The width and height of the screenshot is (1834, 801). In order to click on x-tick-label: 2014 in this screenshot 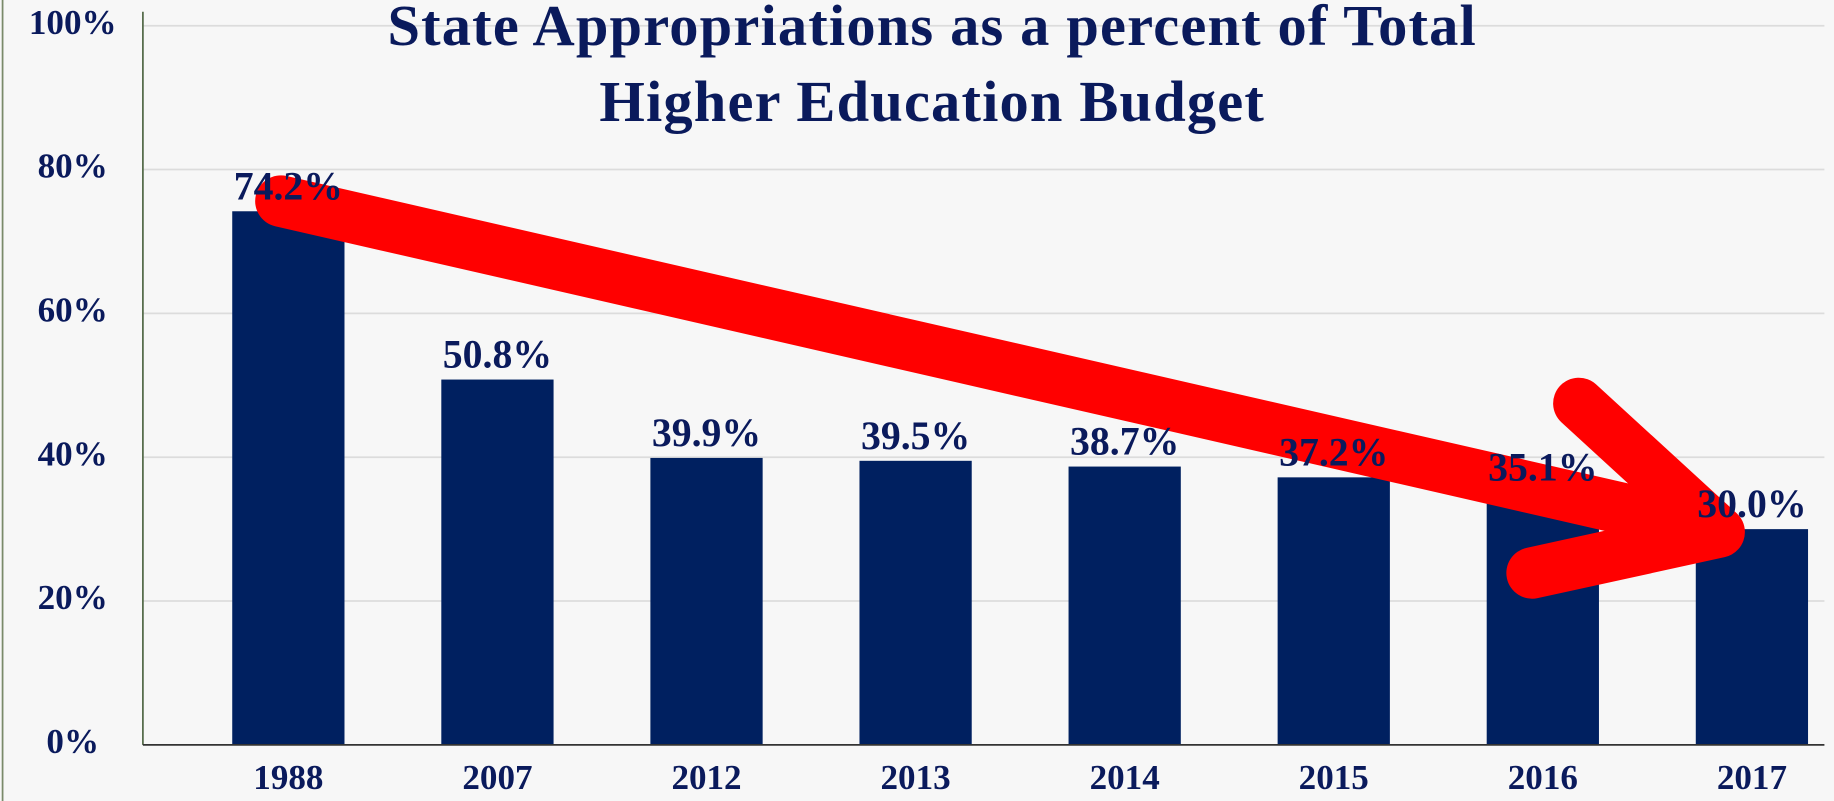, I will do `click(1125, 777)`.